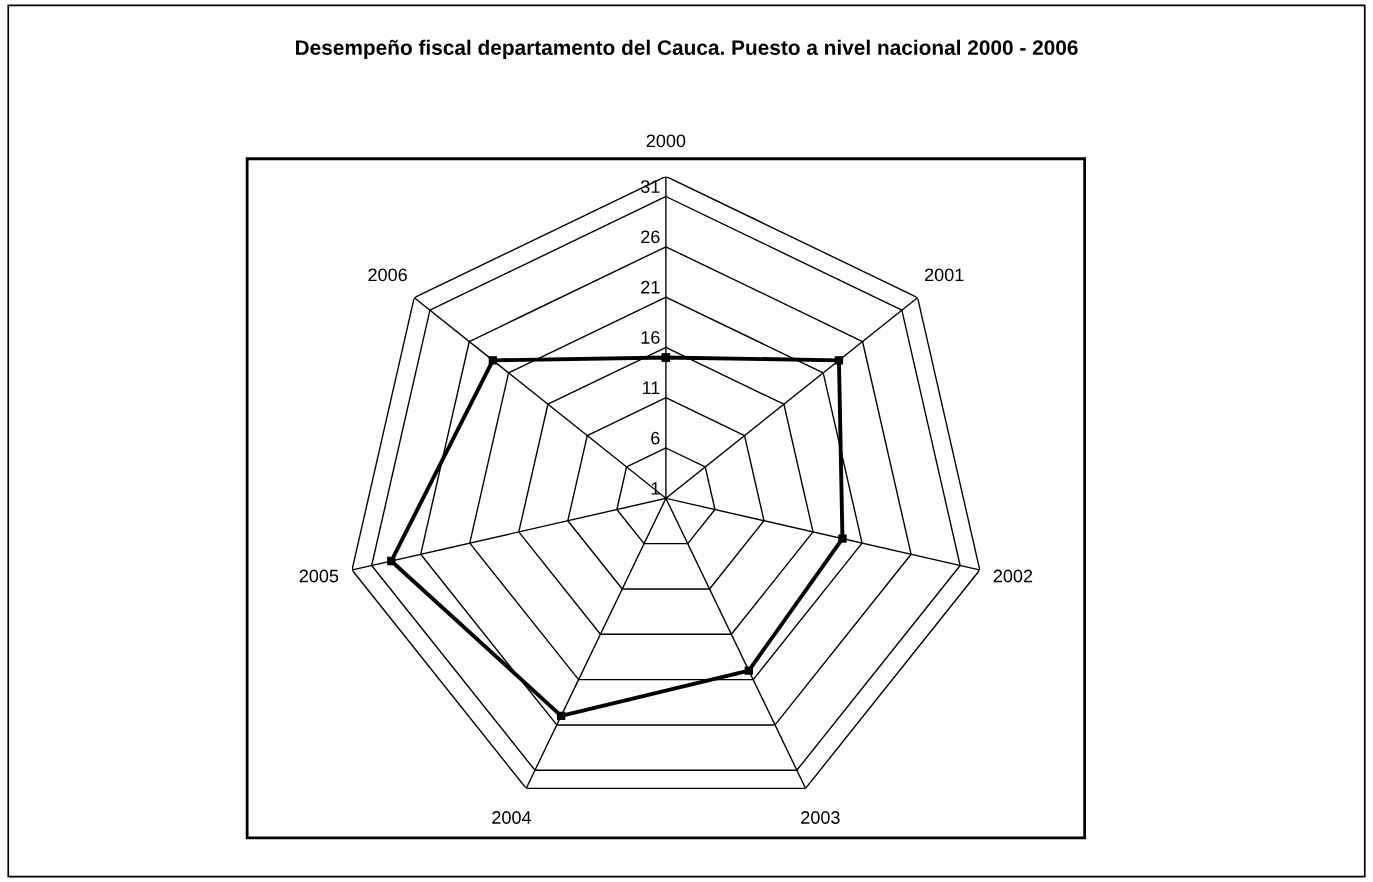 This screenshot has width=1373, height=882. I want to click on y-tick-label: 26, so click(650, 237).